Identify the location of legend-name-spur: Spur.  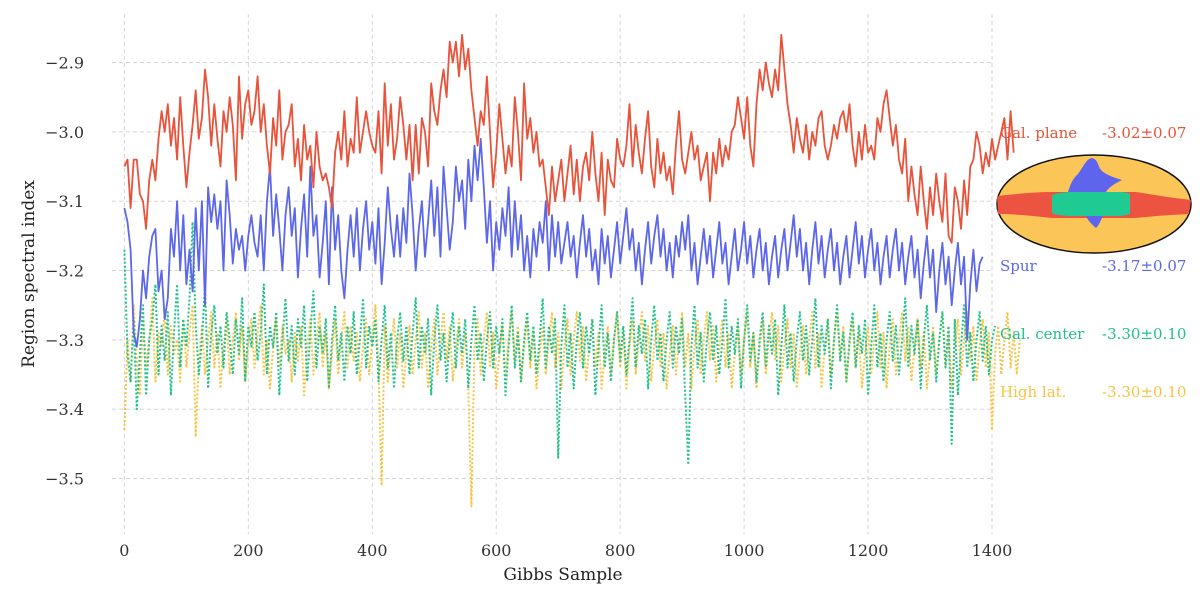
(1019, 266).